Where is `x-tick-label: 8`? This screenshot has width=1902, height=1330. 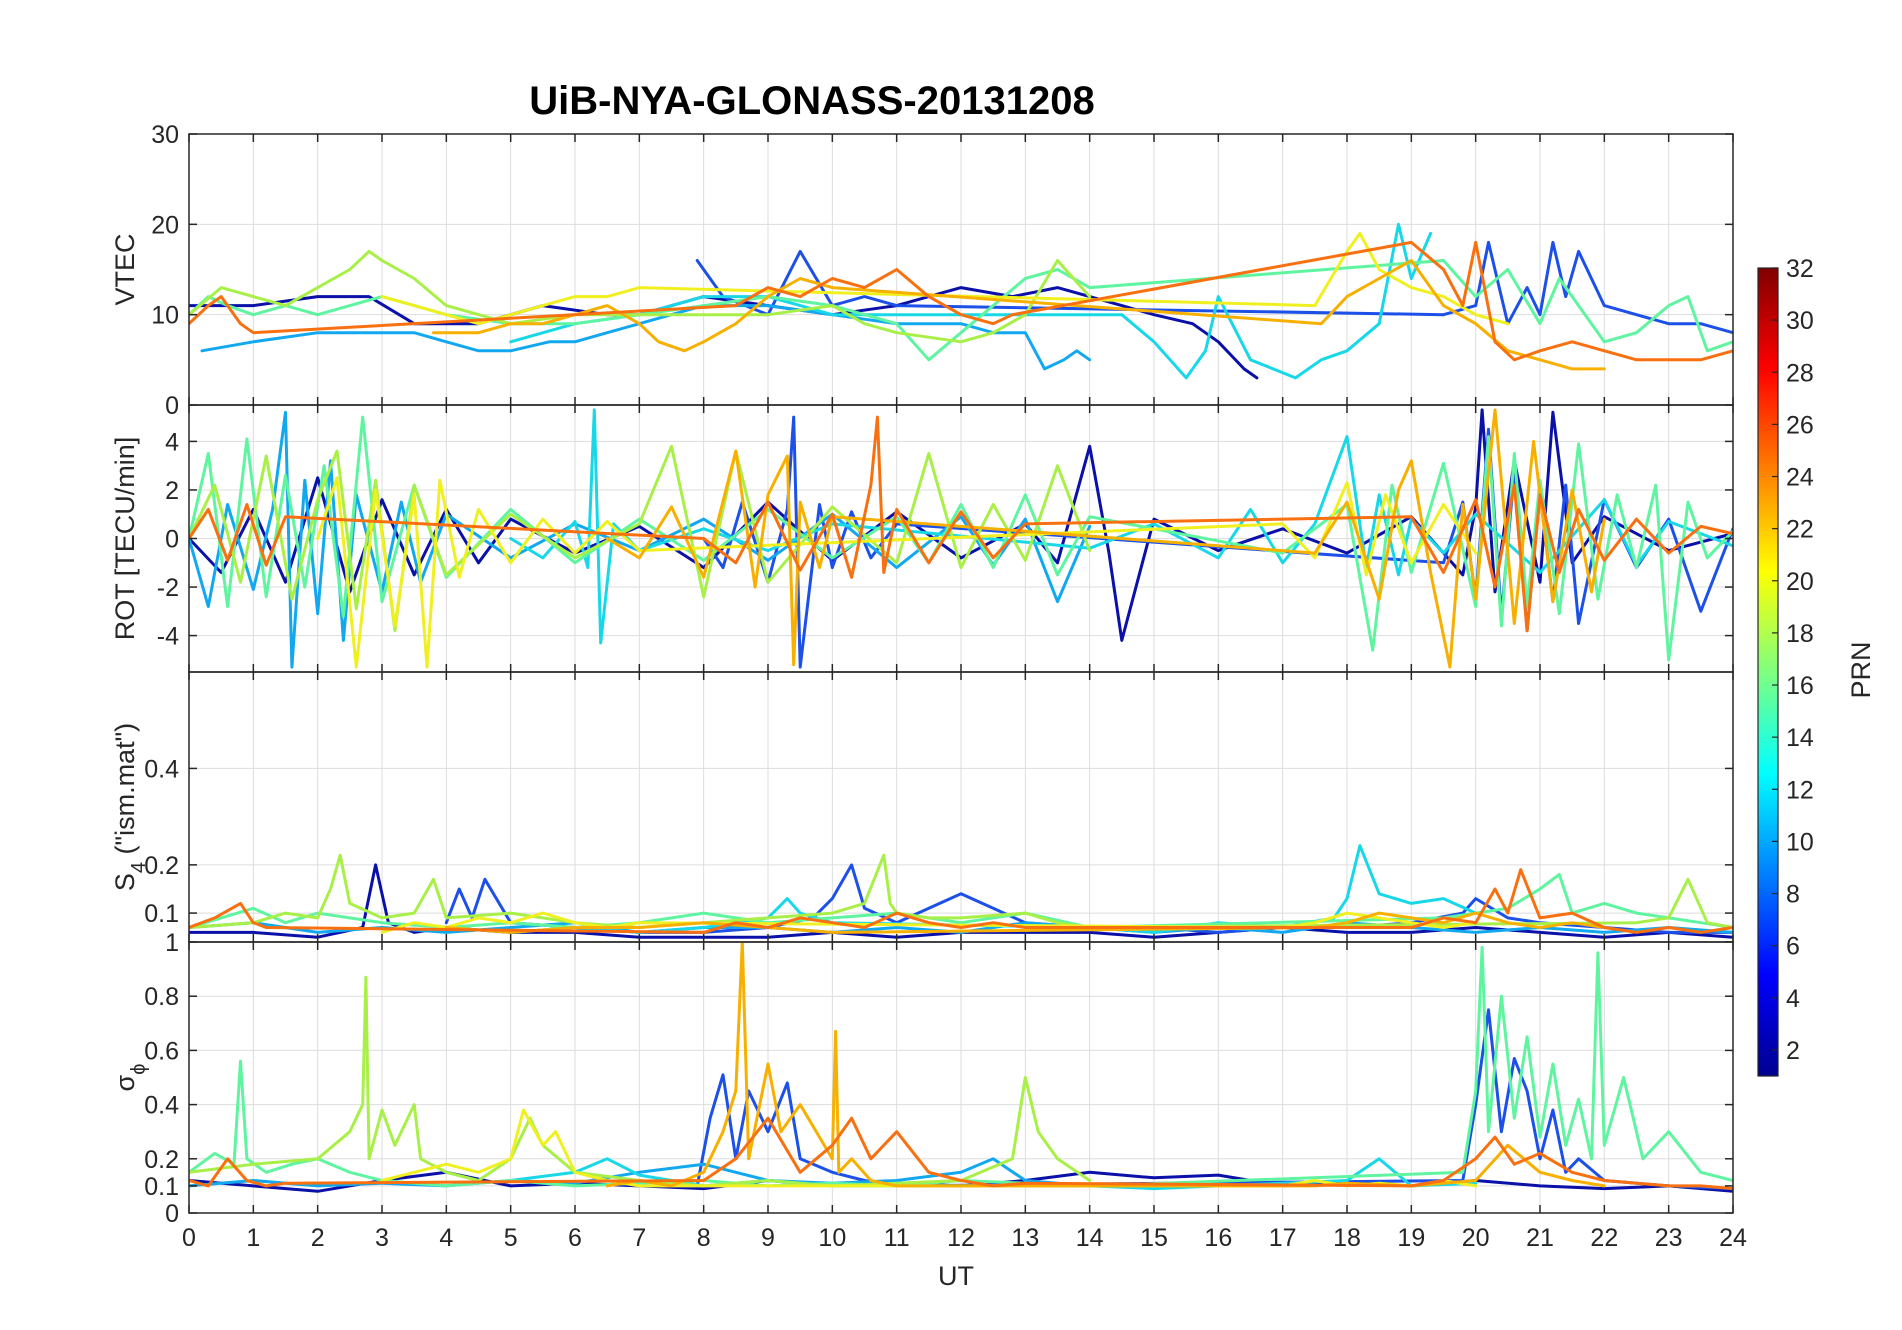 x-tick-label: 8 is located at coordinates (704, 1238).